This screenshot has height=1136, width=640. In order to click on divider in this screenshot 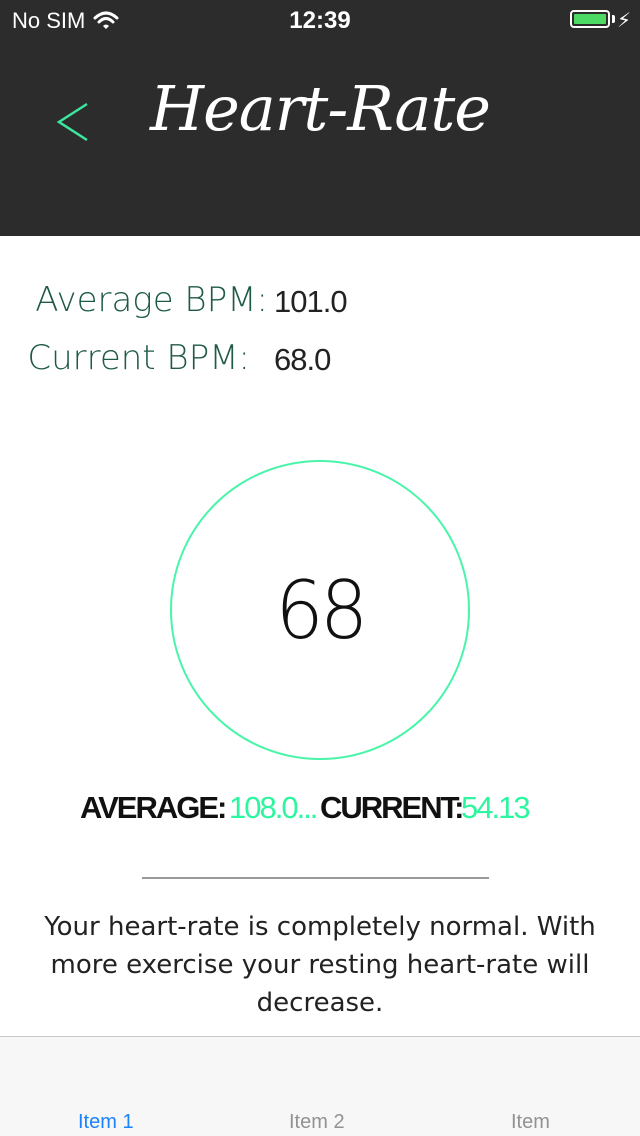, I will do `click(315, 878)`.